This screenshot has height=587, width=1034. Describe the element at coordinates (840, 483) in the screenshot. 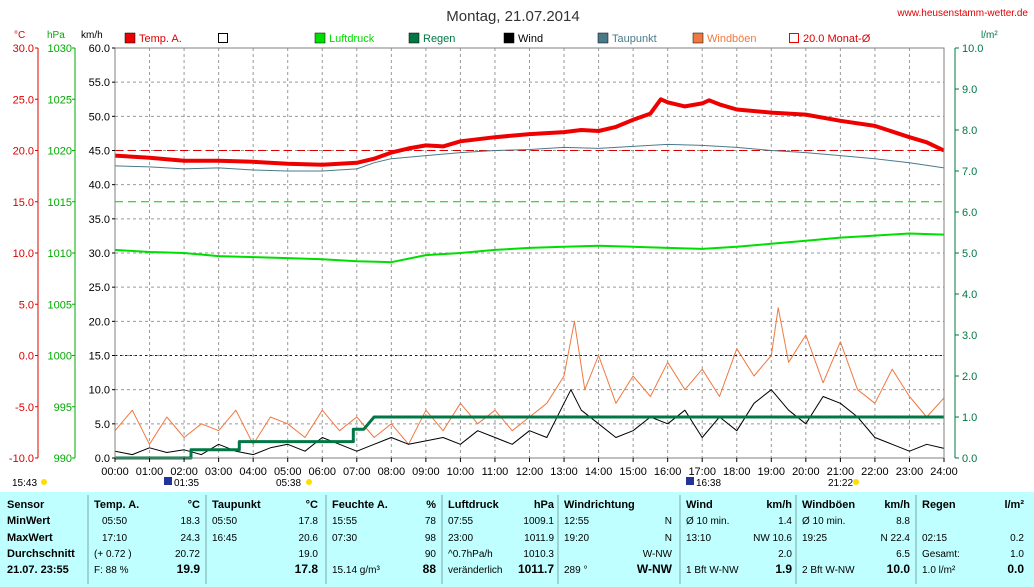

I see `sunset-label: 21:22` at that location.